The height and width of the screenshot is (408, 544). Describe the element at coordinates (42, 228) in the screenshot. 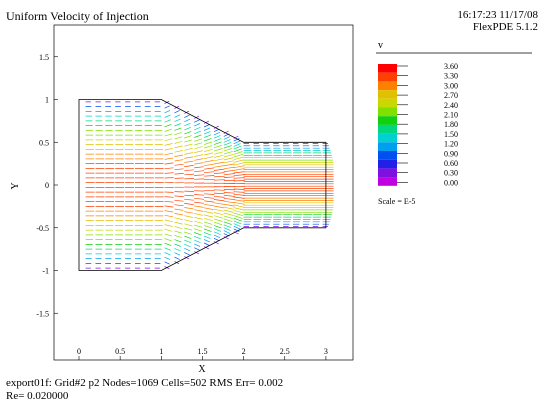

I see `y-tick-label: -0.5` at that location.